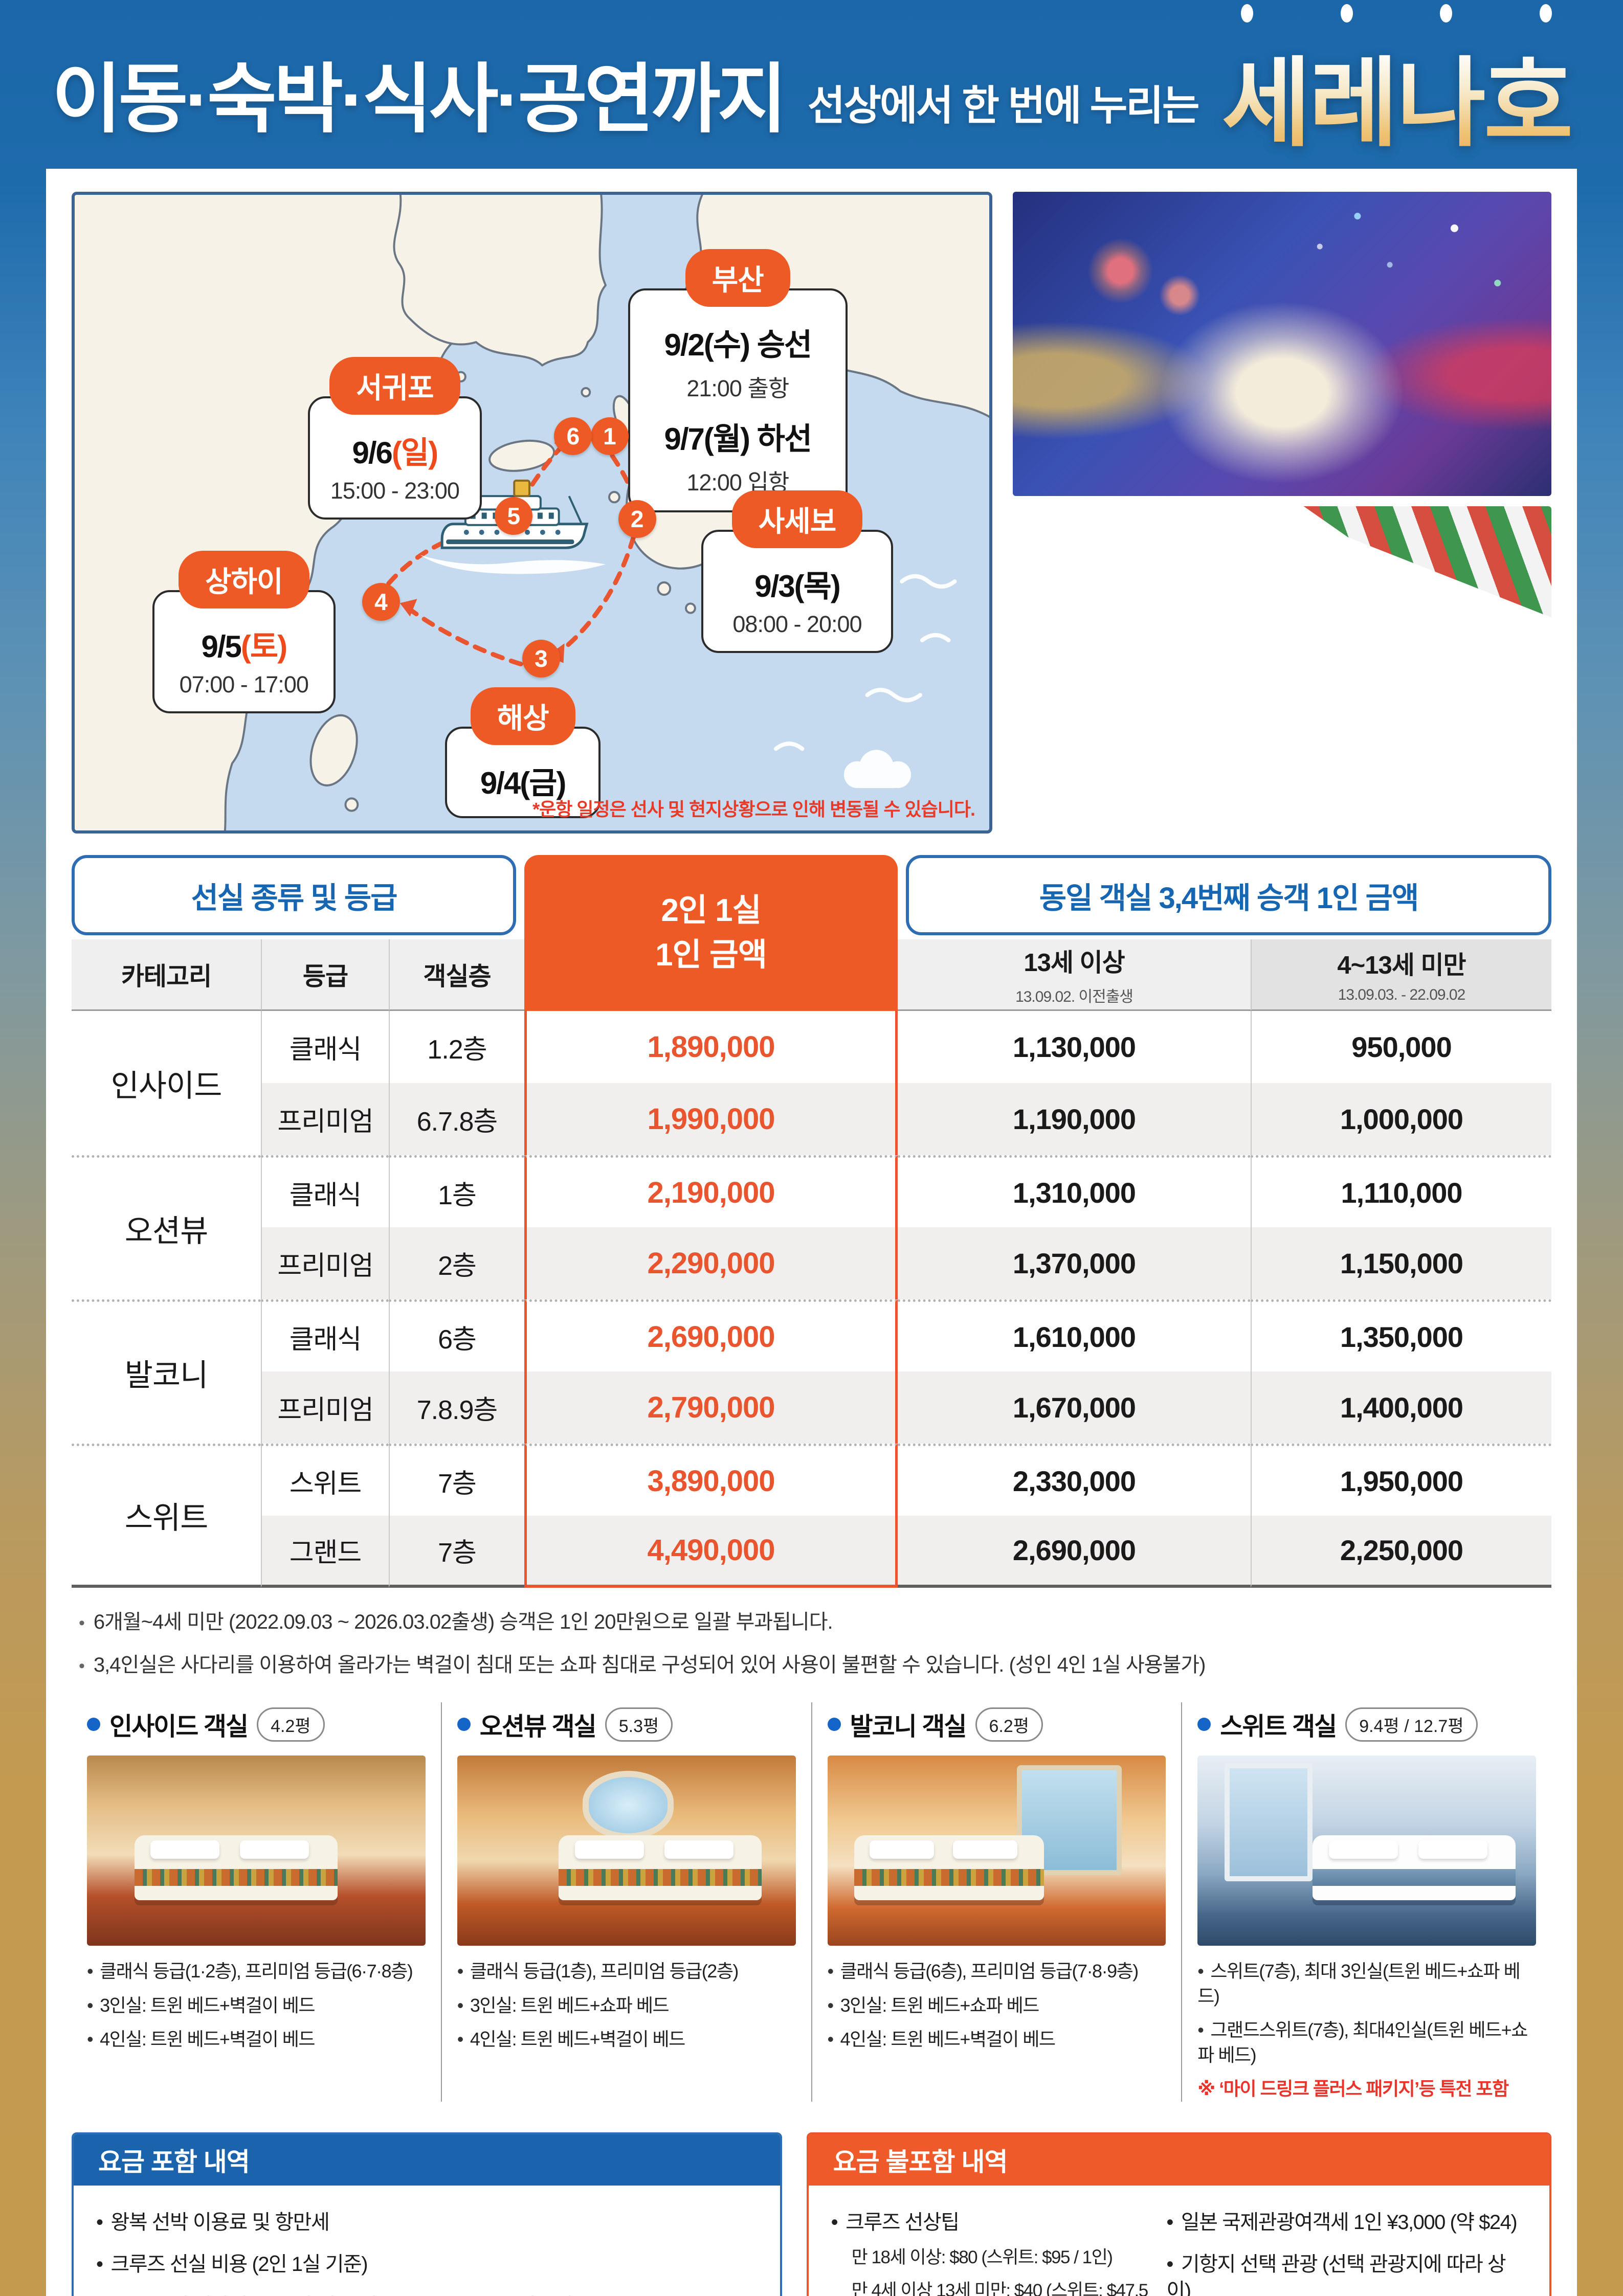  What do you see at coordinates (1401, 1480) in the screenshot?
I see `table-cell: 1,950,000` at bounding box center [1401, 1480].